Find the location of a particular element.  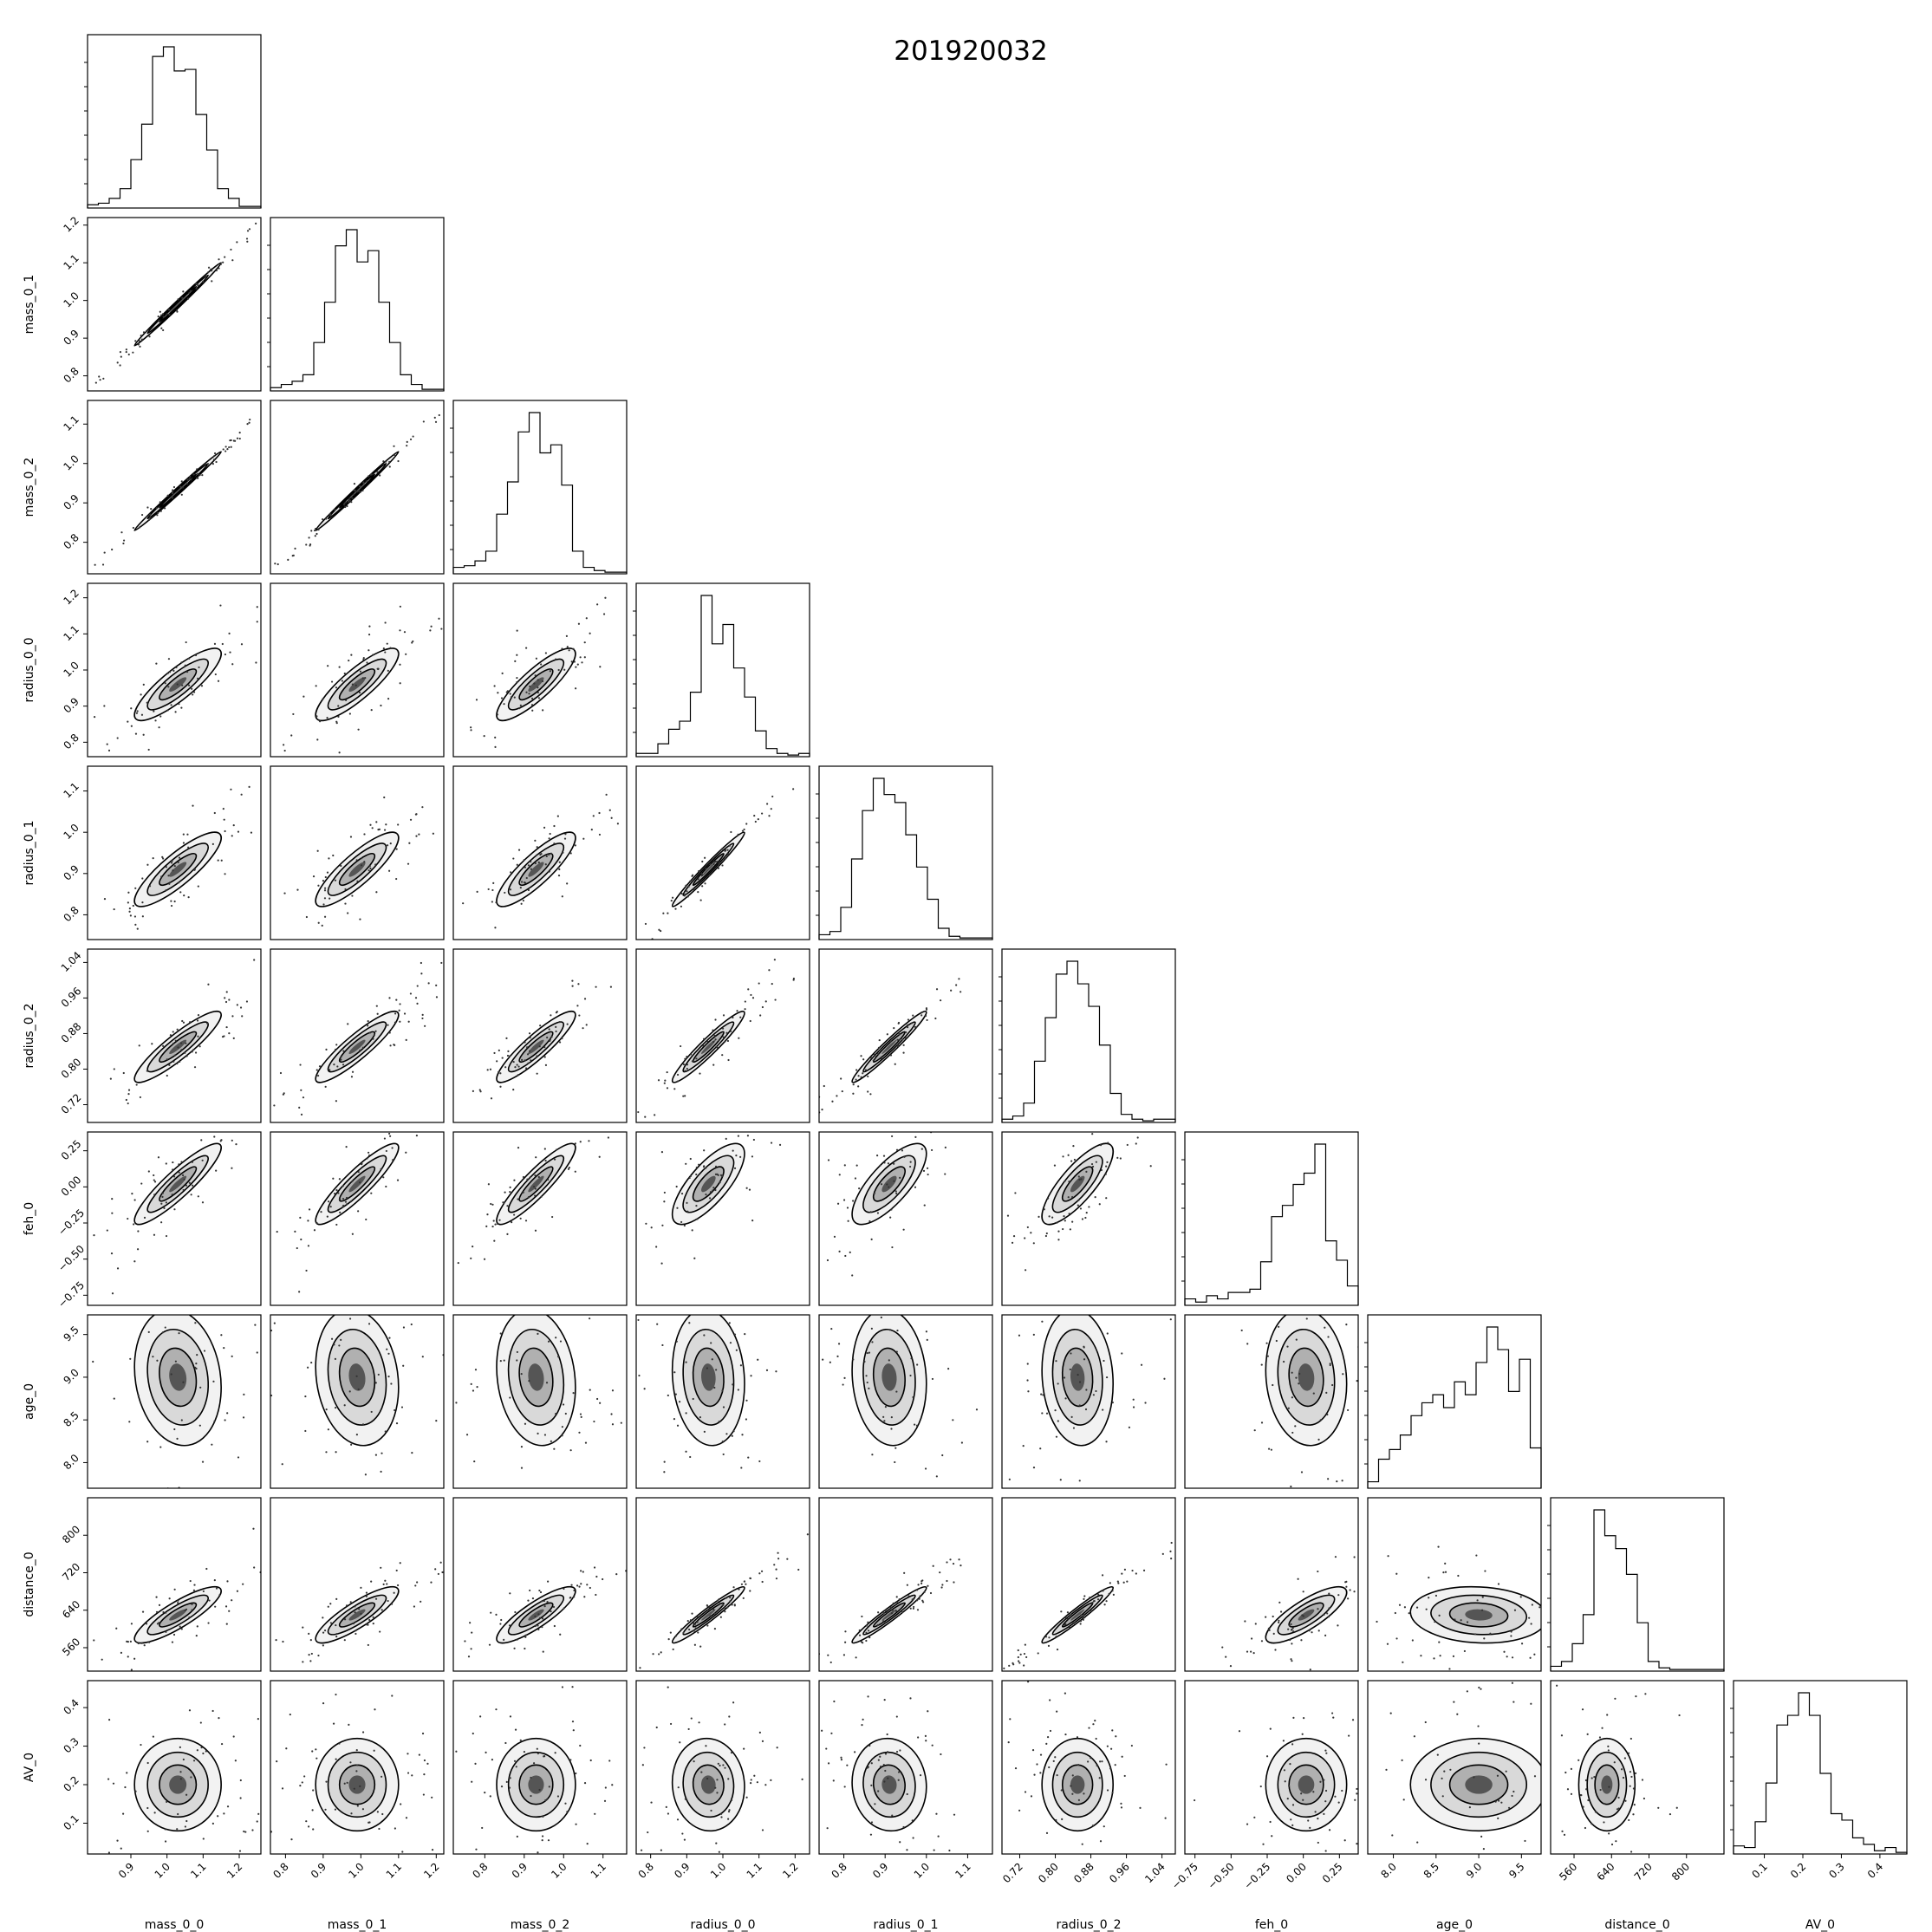

panel-frame is located at coordinates (1088, 1401).